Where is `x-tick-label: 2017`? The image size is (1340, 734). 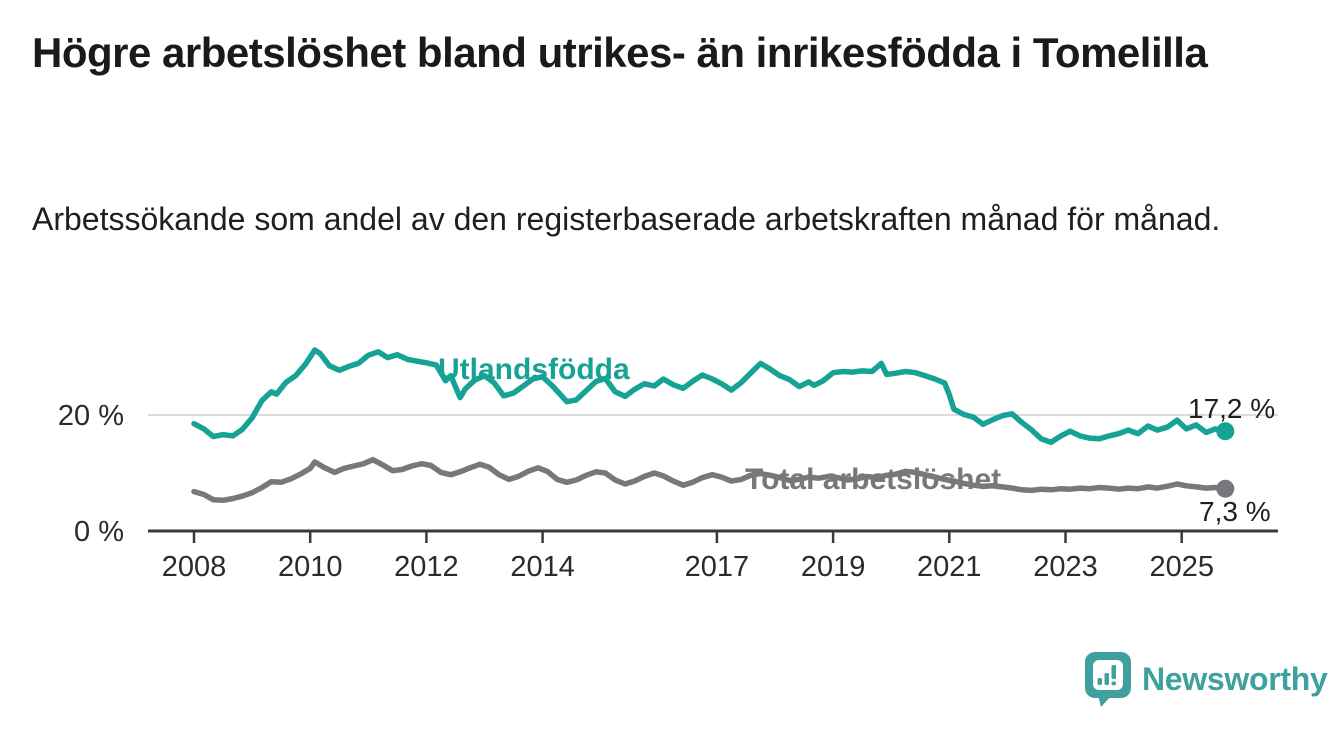
x-tick-label: 2017 is located at coordinates (717, 567).